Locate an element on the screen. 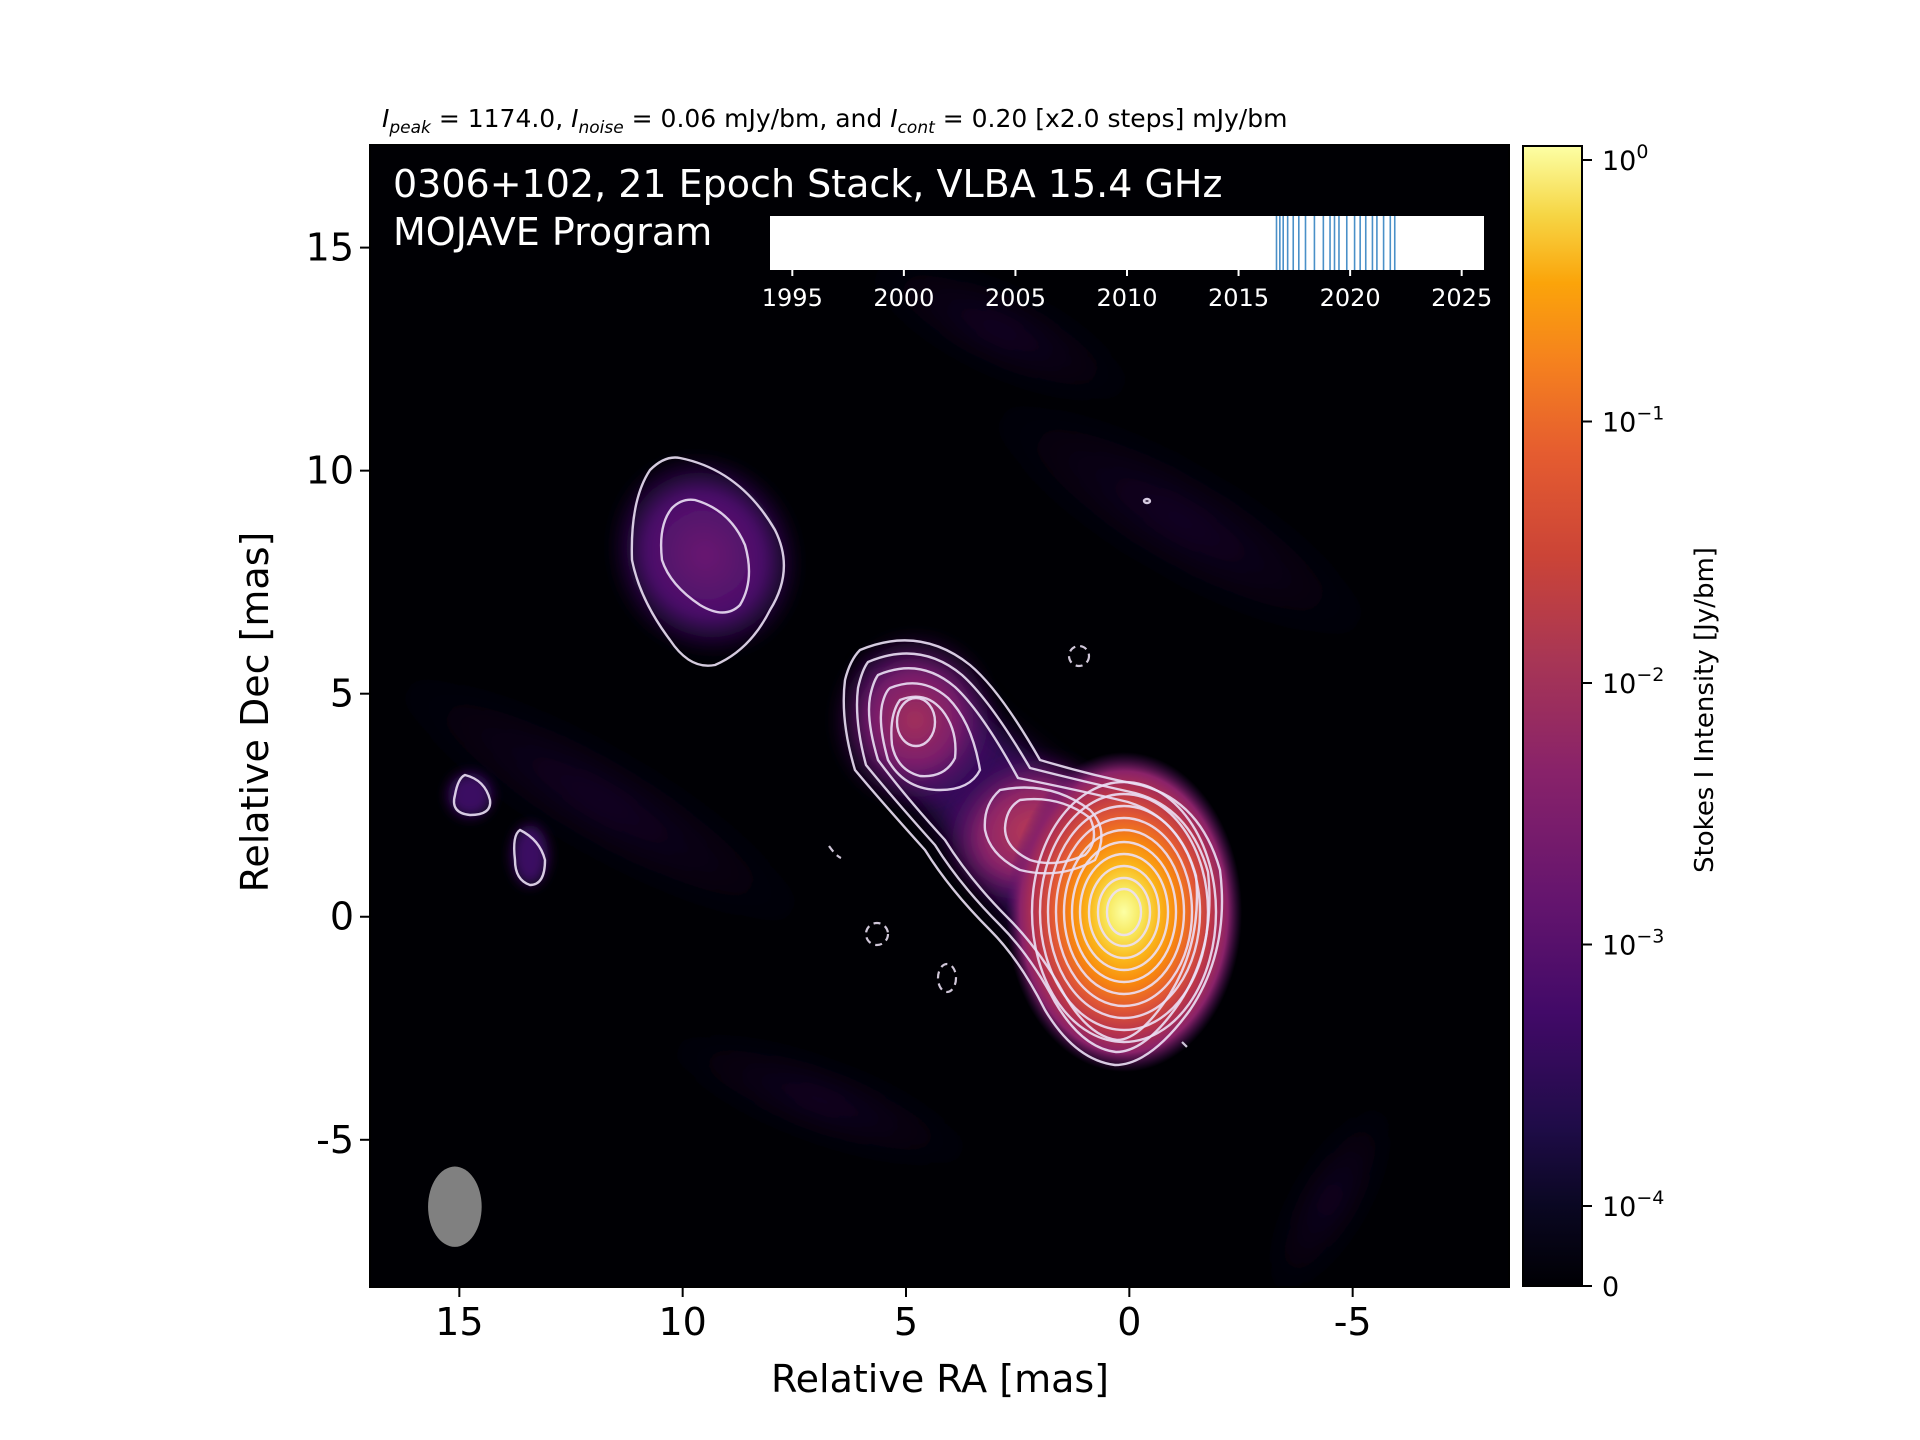  colorbar-label: Stokes I Intensity [Jy/bm] is located at coordinates (1705, 710).